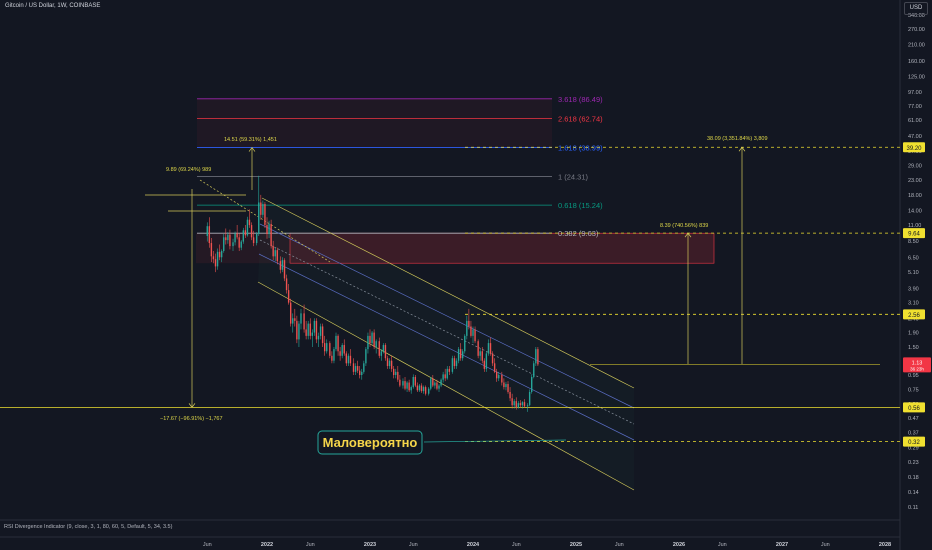  I want to click on measure-arrow-drop-head, so click(192, 405).